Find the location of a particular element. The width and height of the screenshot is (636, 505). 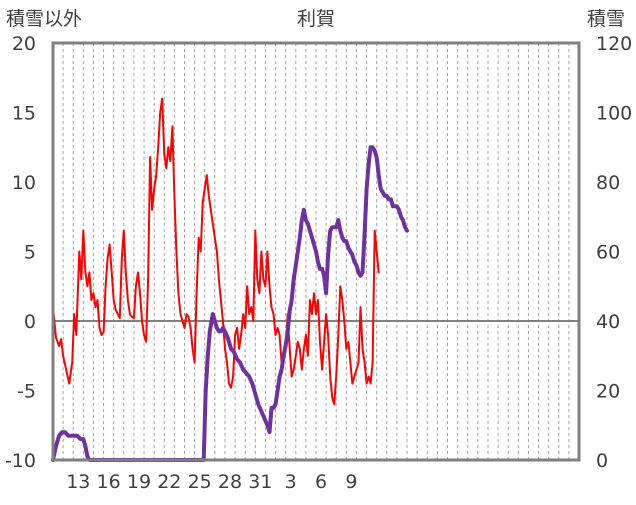

y-left-axis-label: 積雪以外 is located at coordinates (44, 19).